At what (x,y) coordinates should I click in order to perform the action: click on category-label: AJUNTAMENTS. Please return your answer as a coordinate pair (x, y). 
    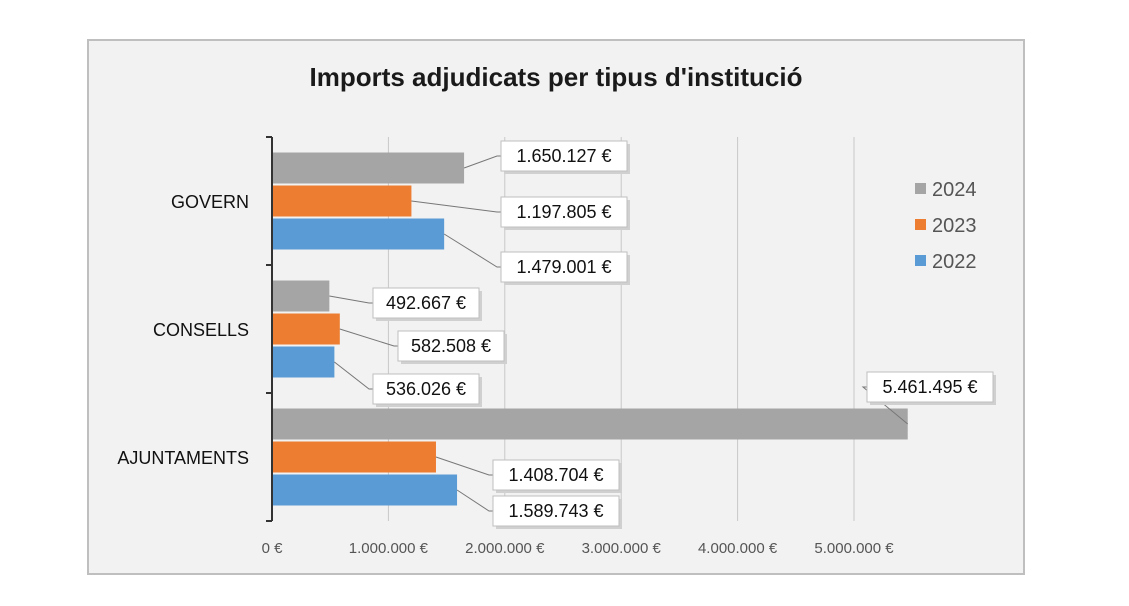
    Looking at the image, I should click on (183, 458).